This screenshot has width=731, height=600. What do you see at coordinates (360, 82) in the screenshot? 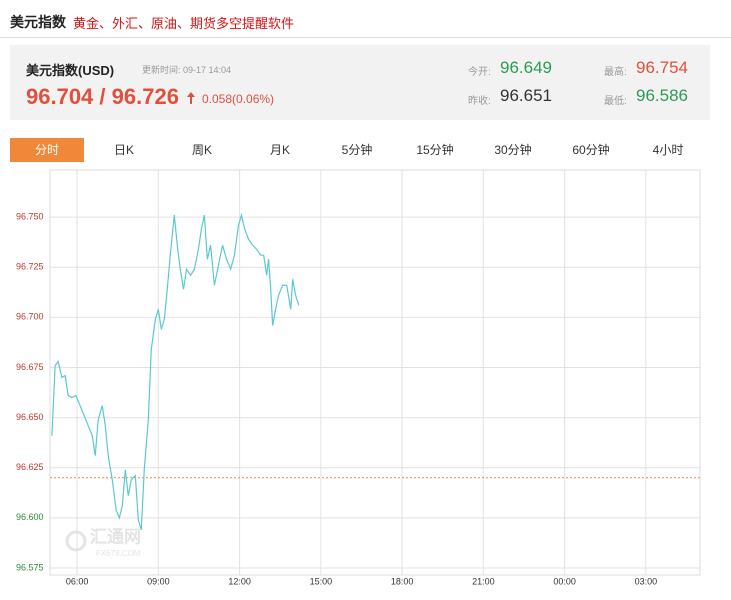
I see `quote-panel` at bounding box center [360, 82].